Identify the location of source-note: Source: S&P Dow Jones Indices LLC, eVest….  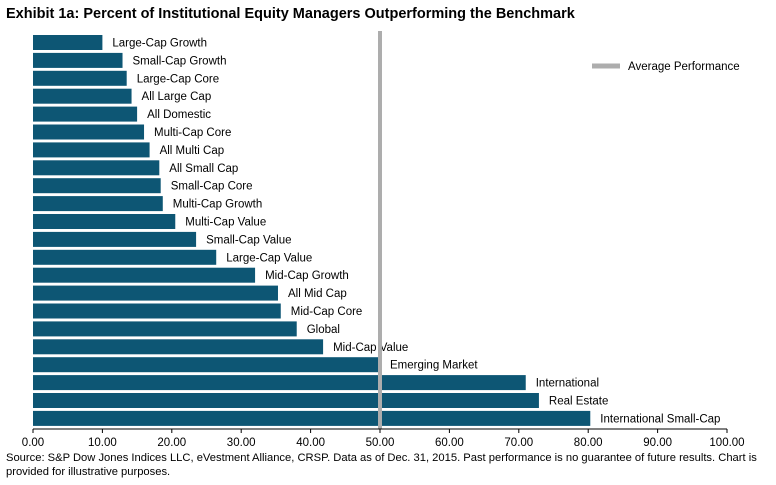
(381, 465).